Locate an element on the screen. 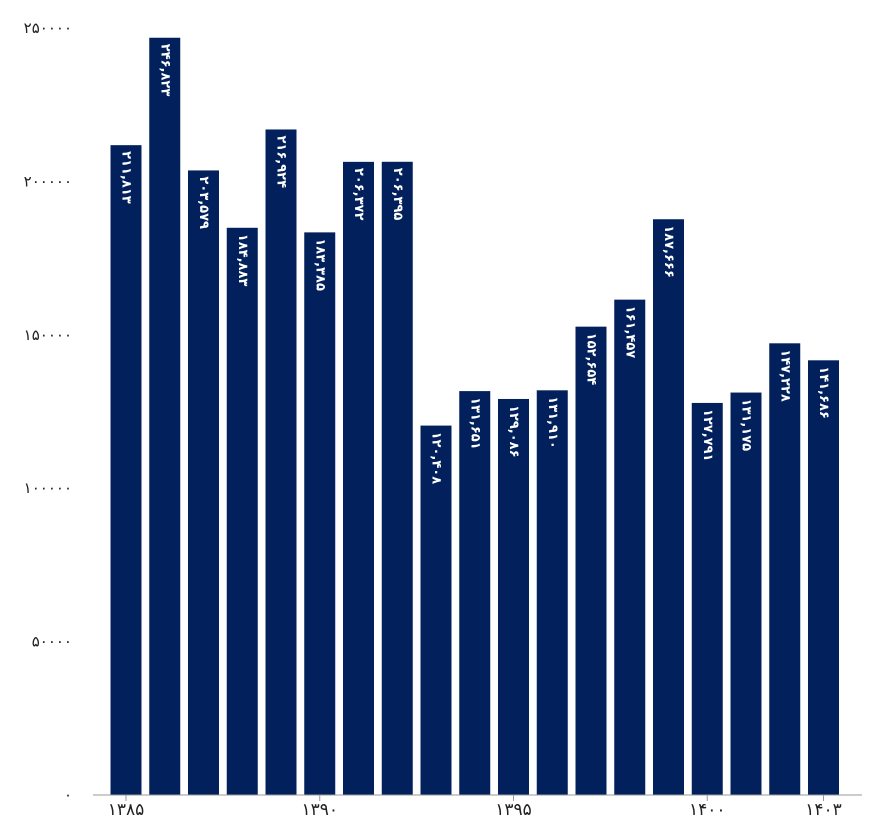 The image size is (880, 822). bar-data-label-13: ۱۶۱,۴۵۷ is located at coordinates (629, 332).